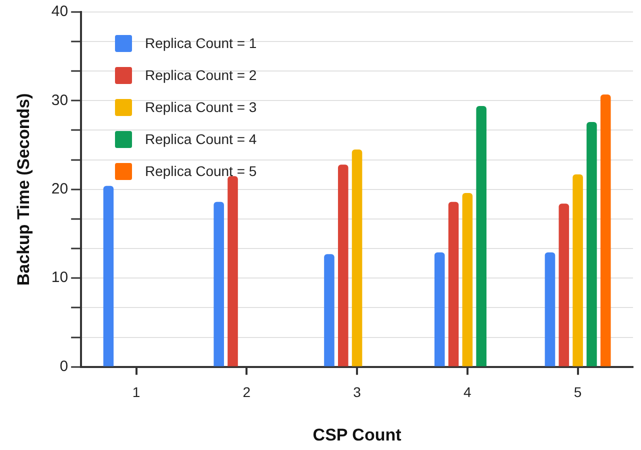  What do you see at coordinates (201, 107) in the screenshot?
I see `legend-label: Replica Count = 3` at bounding box center [201, 107].